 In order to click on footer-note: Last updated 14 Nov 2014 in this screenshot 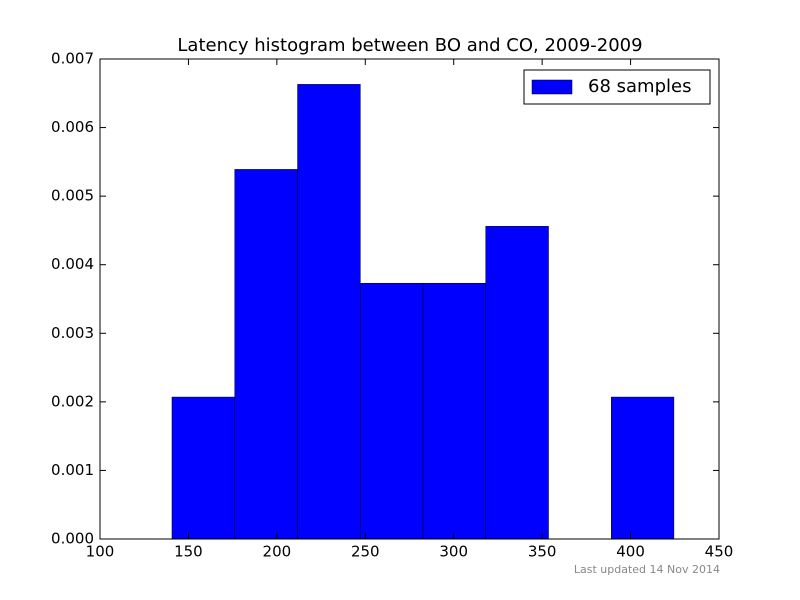, I will do `click(647, 569)`.